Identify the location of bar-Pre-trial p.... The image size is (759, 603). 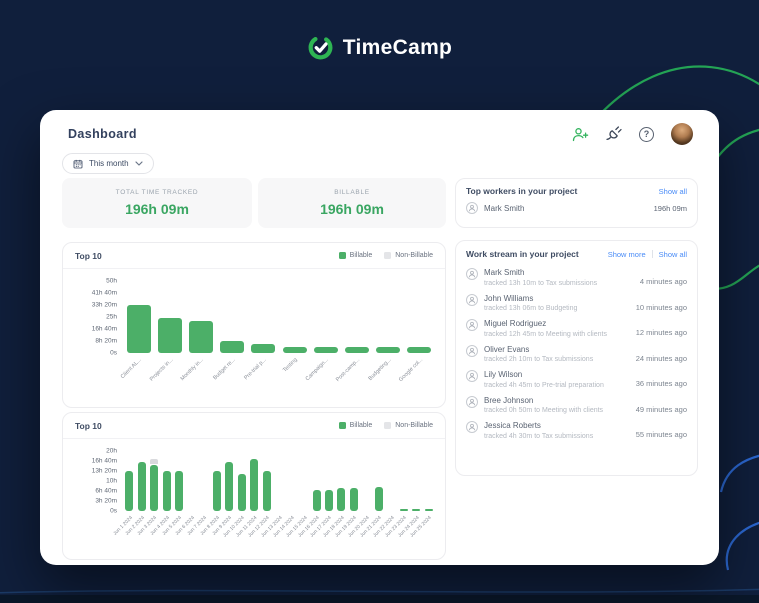
(263, 348).